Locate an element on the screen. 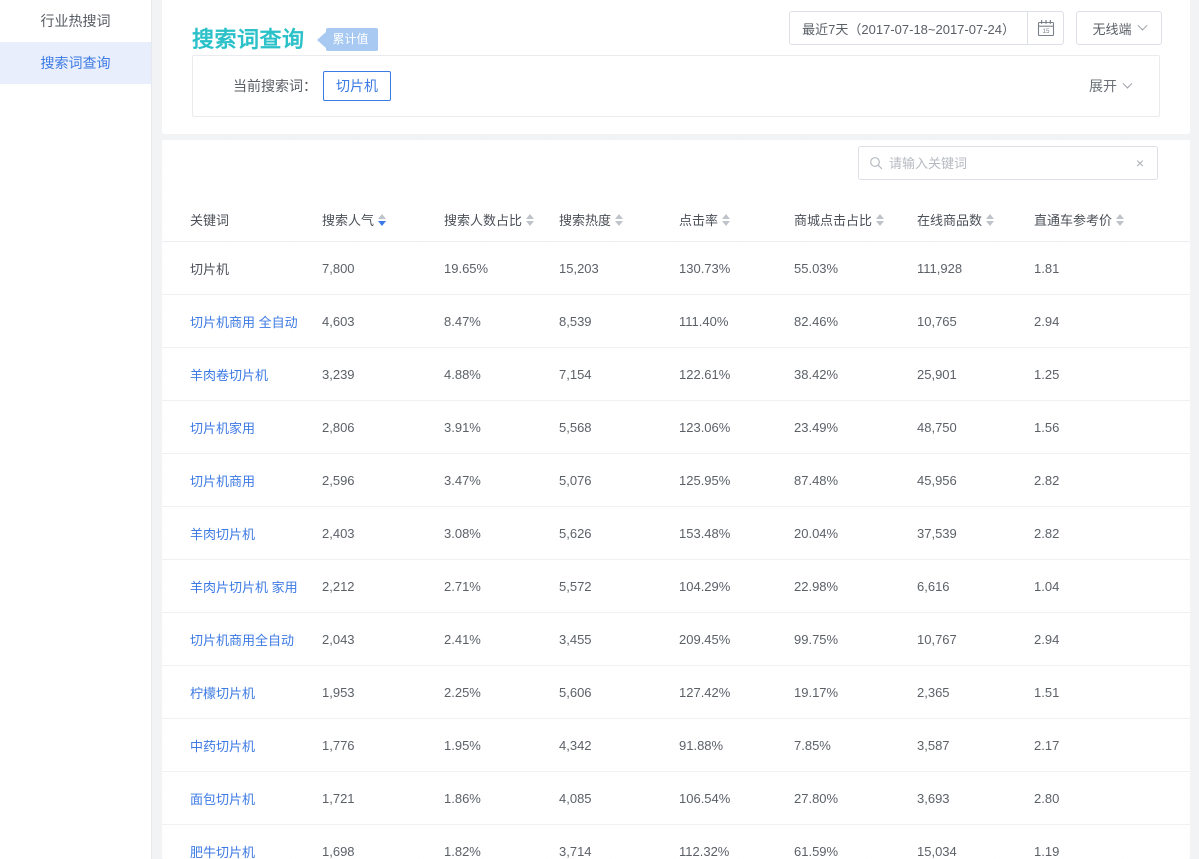 The width and height of the screenshot is (1199, 859). col-online-items: 在线商品数 is located at coordinates (975, 221).